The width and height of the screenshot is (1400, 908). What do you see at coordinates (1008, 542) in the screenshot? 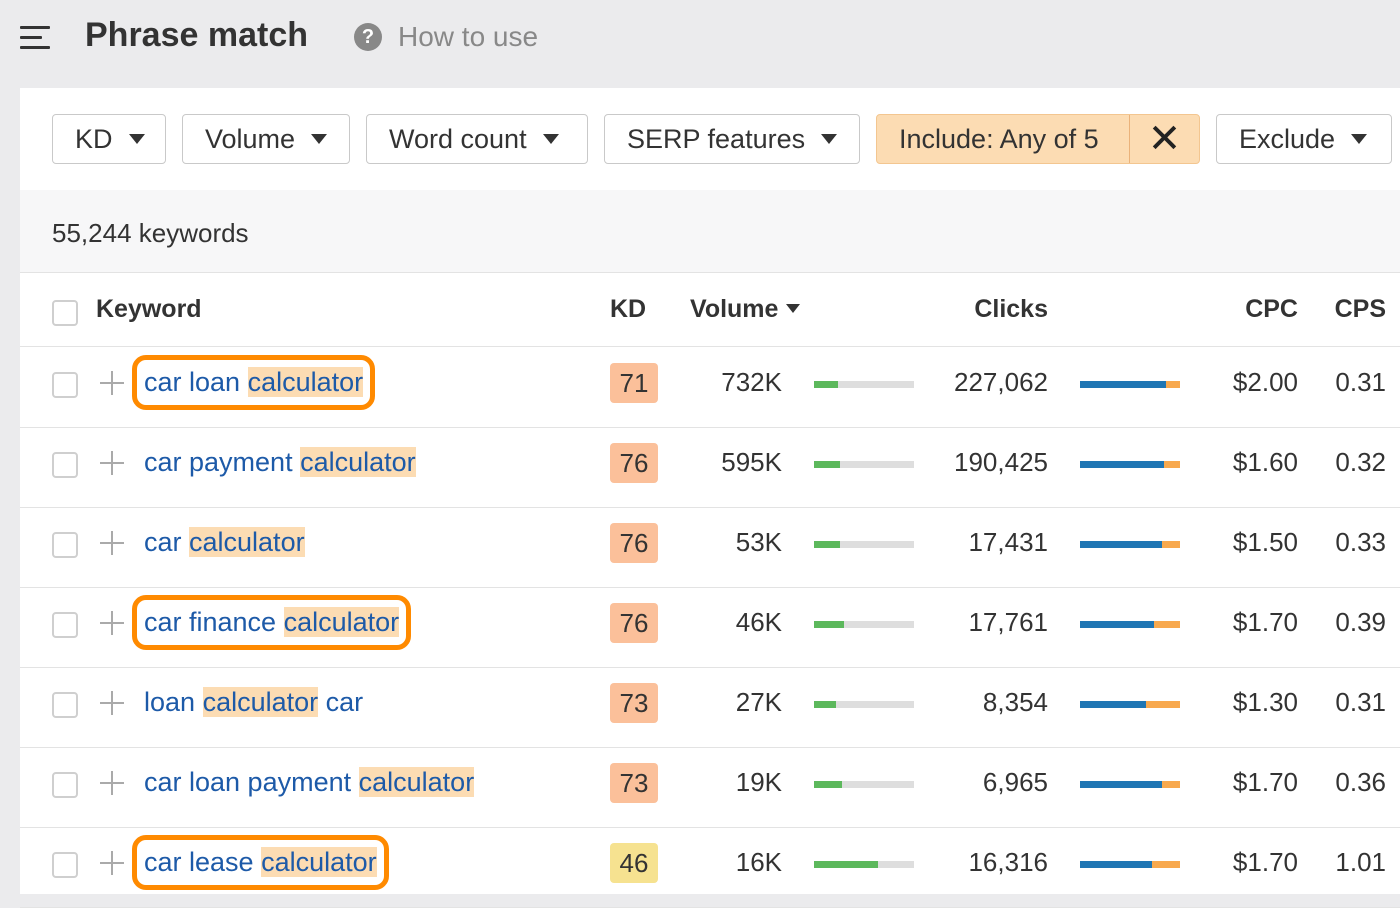
I see `clicks-value: 17,431` at bounding box center [1008, 542].